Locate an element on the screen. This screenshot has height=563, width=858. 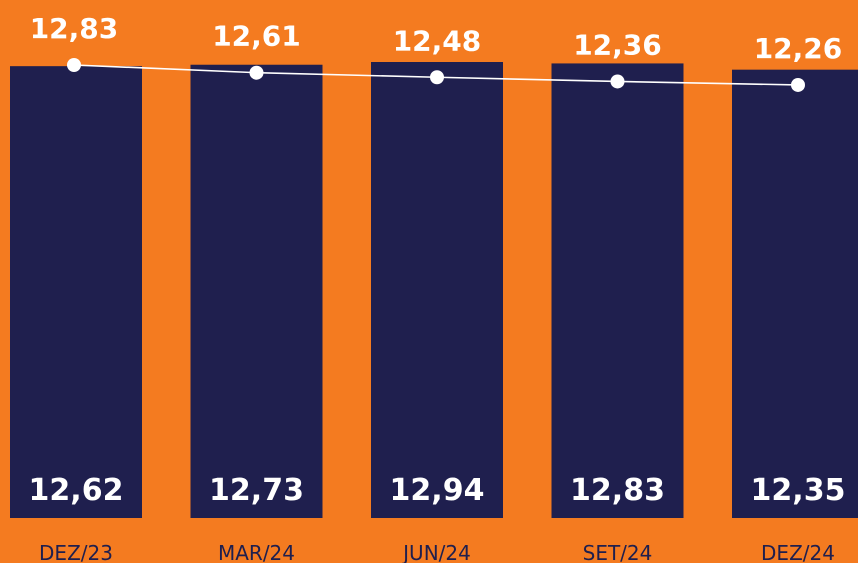
line-value-label: 12,26 is located at coordinates (798, 48).